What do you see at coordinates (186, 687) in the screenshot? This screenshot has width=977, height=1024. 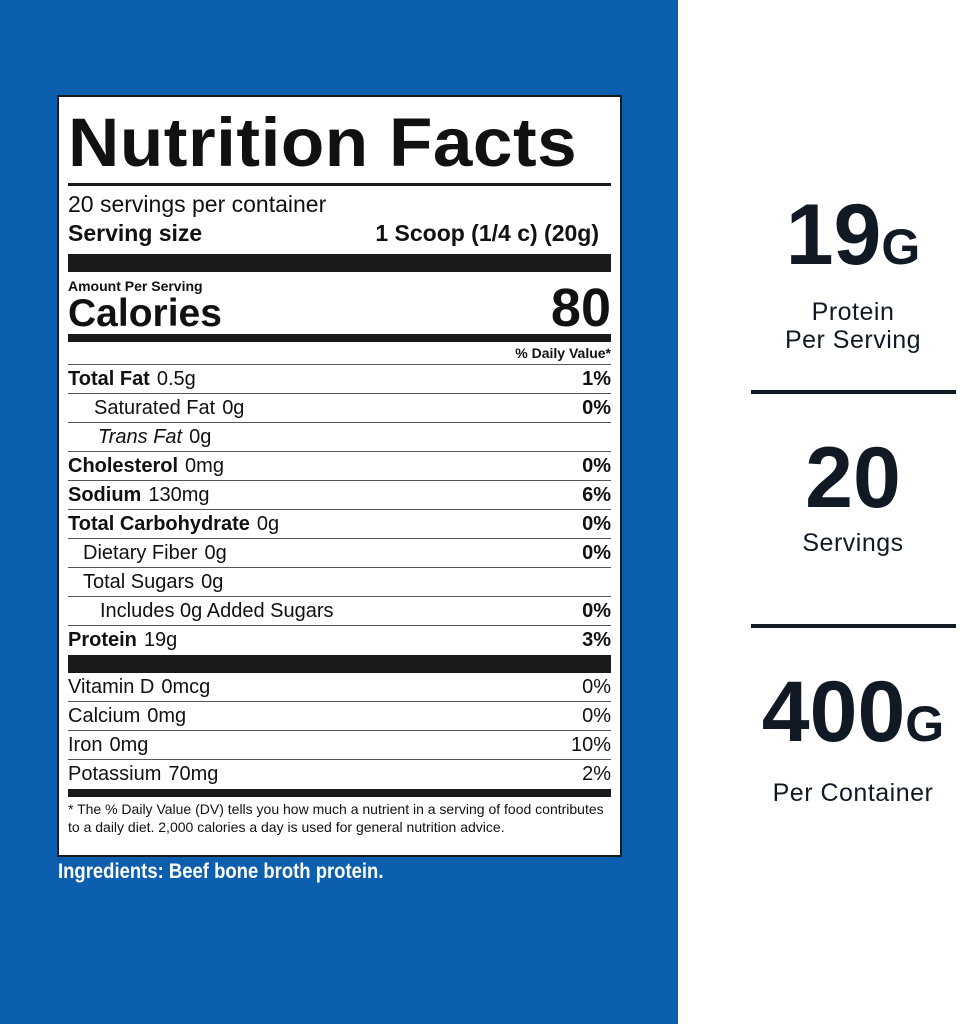 I see `nutrient-amount: 0mcg` at bounding box center [186, 687].